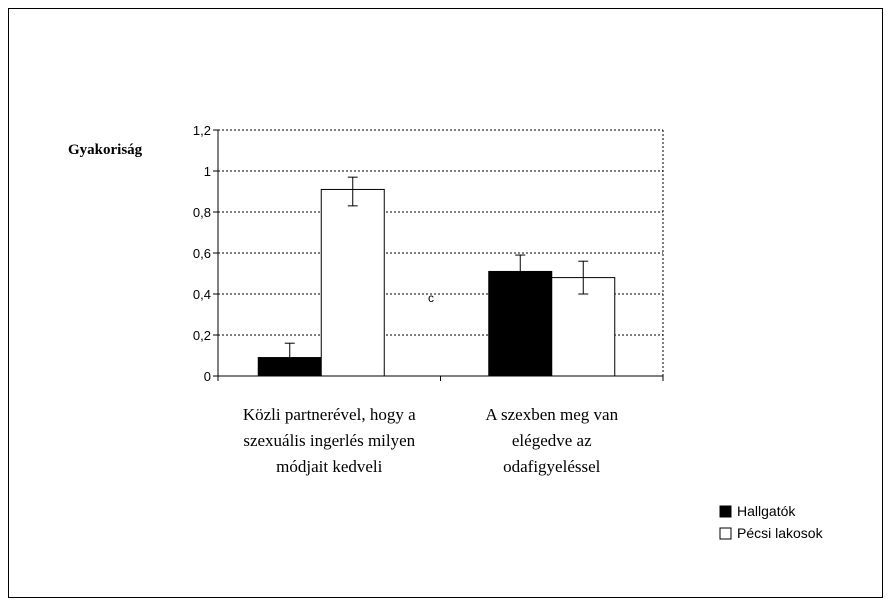 Image resolution: width=893 pixels, height=608 pixels. Describe the element at coordinates (780, 533) in the screenshot. I see `legend-label: Pécsi lakosok` at that location.